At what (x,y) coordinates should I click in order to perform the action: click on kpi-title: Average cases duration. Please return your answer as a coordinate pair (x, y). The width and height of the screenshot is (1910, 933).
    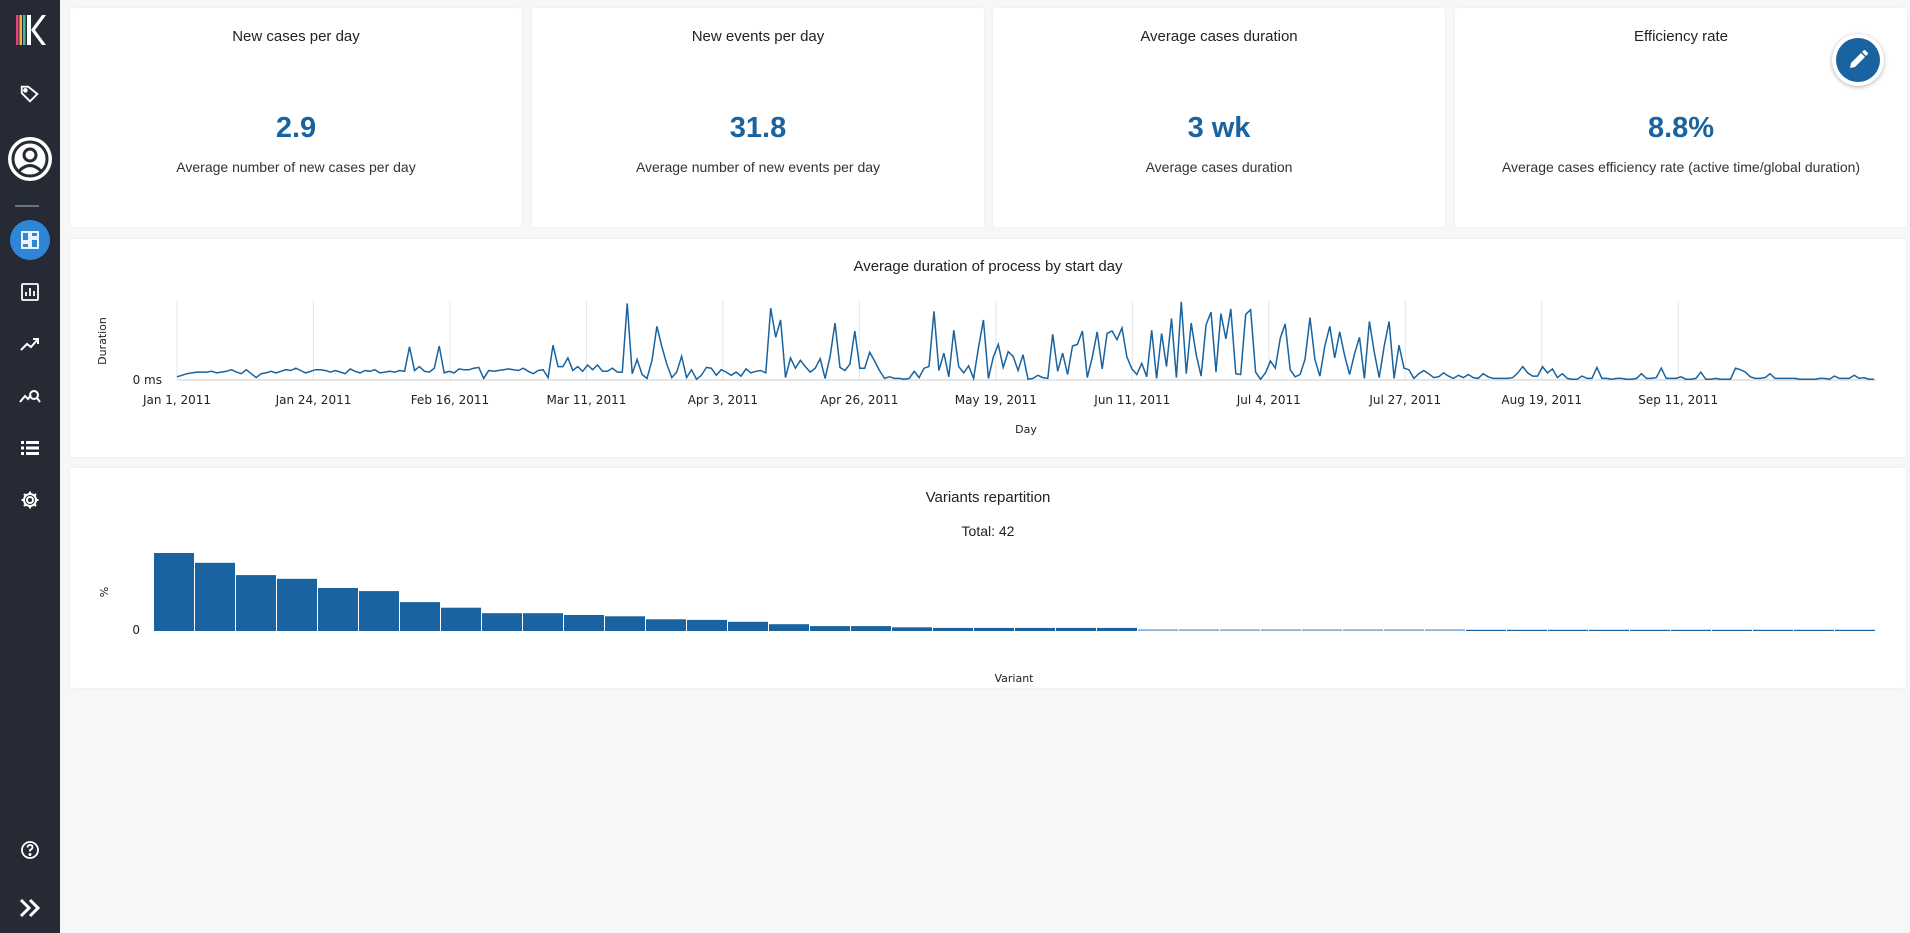
    Looking at the image, I should click on (1219, 36).